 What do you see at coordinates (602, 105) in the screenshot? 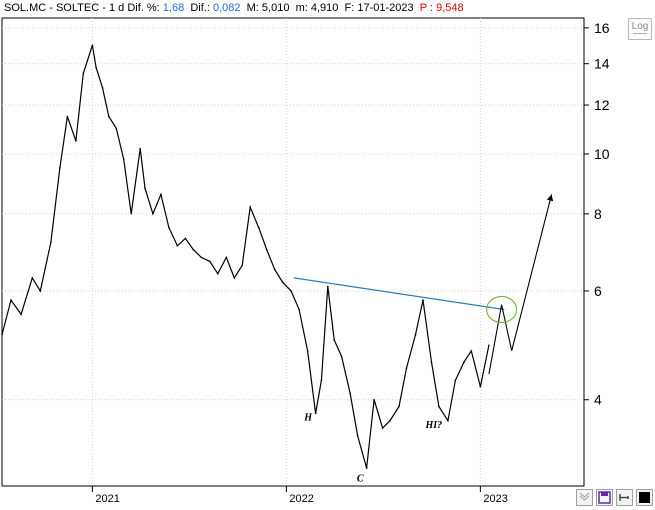
I see `y-tick-label: 12` at bounding box center [602, 105].